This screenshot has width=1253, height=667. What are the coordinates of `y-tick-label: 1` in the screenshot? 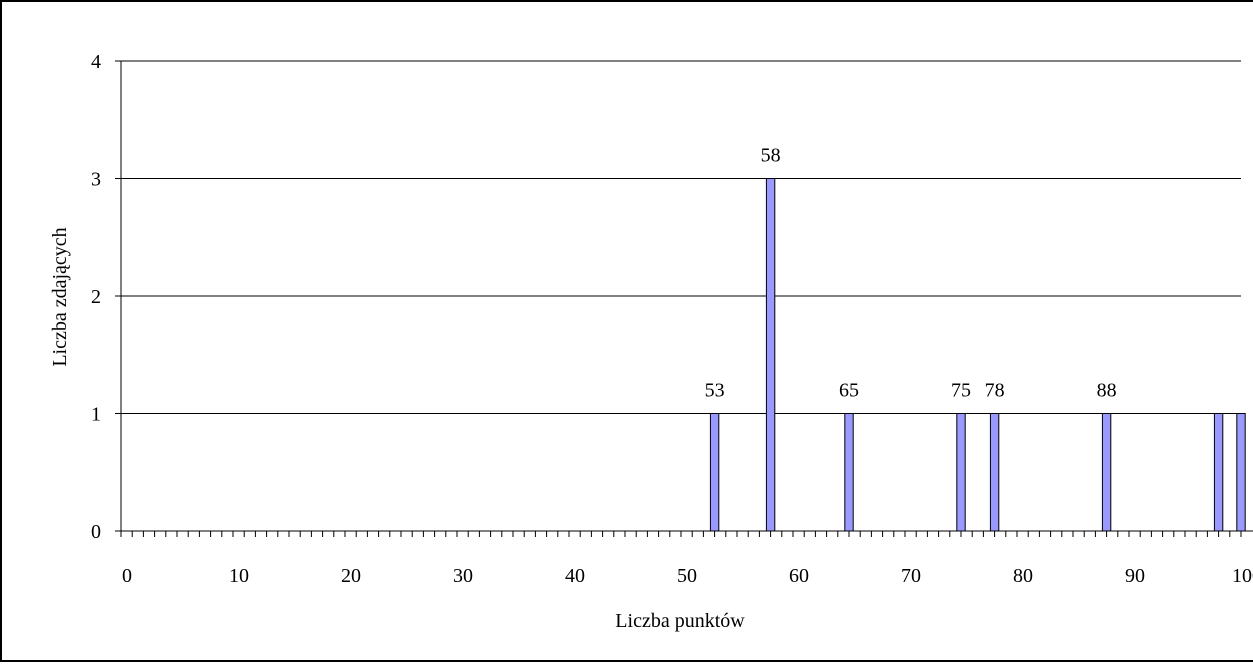 It's located at (96, 415).